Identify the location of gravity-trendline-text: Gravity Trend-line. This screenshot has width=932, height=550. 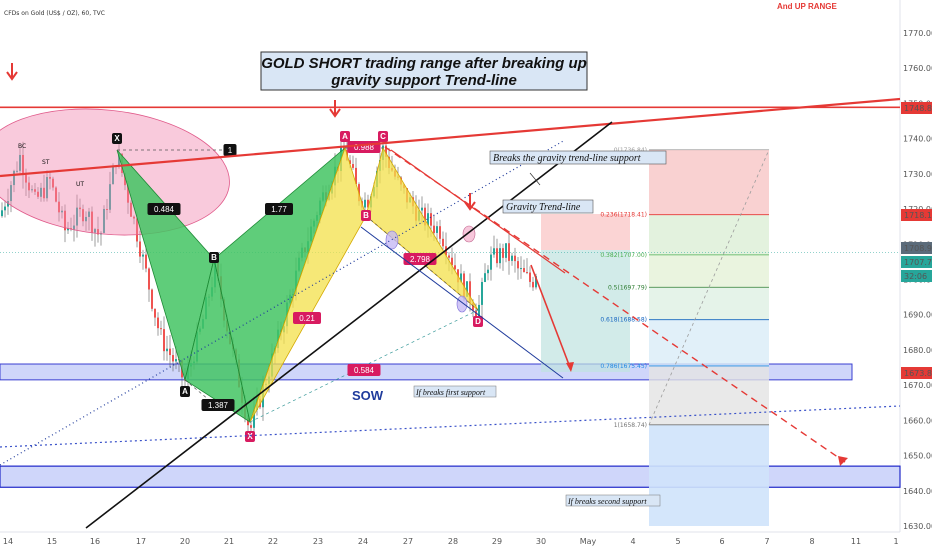
(543, 207).